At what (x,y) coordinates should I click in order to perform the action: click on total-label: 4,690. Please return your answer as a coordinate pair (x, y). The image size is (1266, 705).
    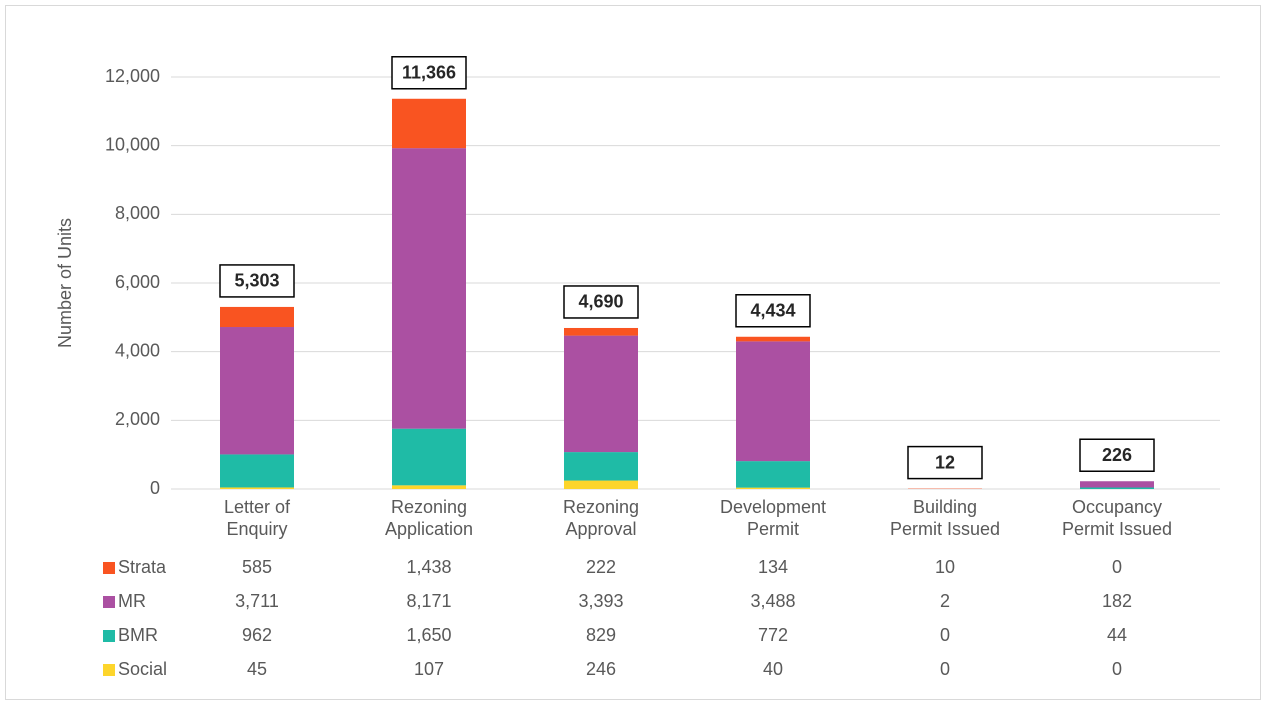
    Looking at the image, I should click on (600, 302).